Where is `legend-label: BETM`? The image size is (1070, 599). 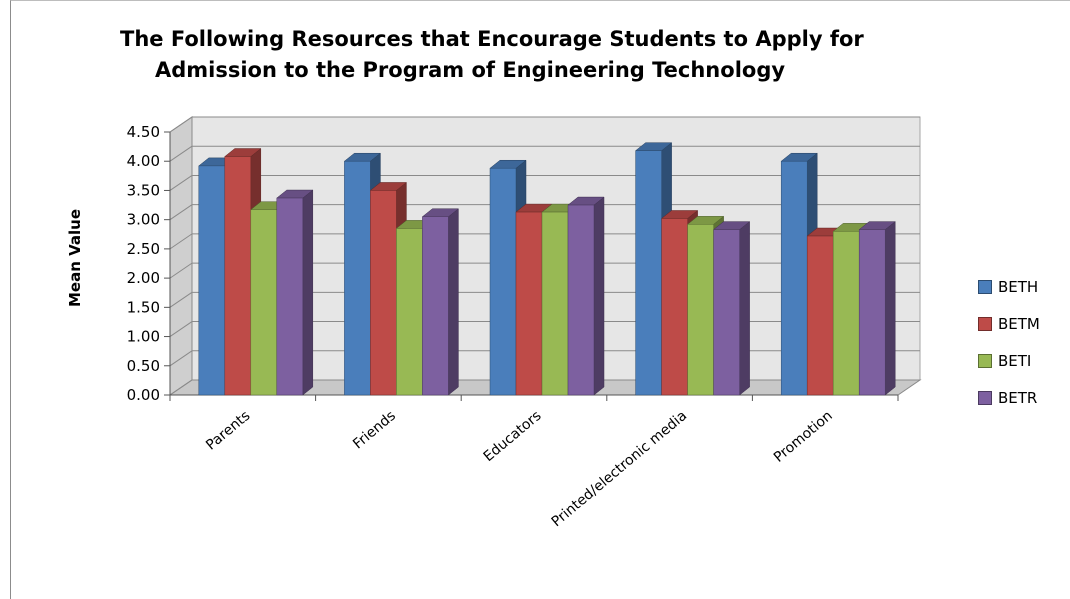 legend-label: BETM is located at coordinates (1019, 324).